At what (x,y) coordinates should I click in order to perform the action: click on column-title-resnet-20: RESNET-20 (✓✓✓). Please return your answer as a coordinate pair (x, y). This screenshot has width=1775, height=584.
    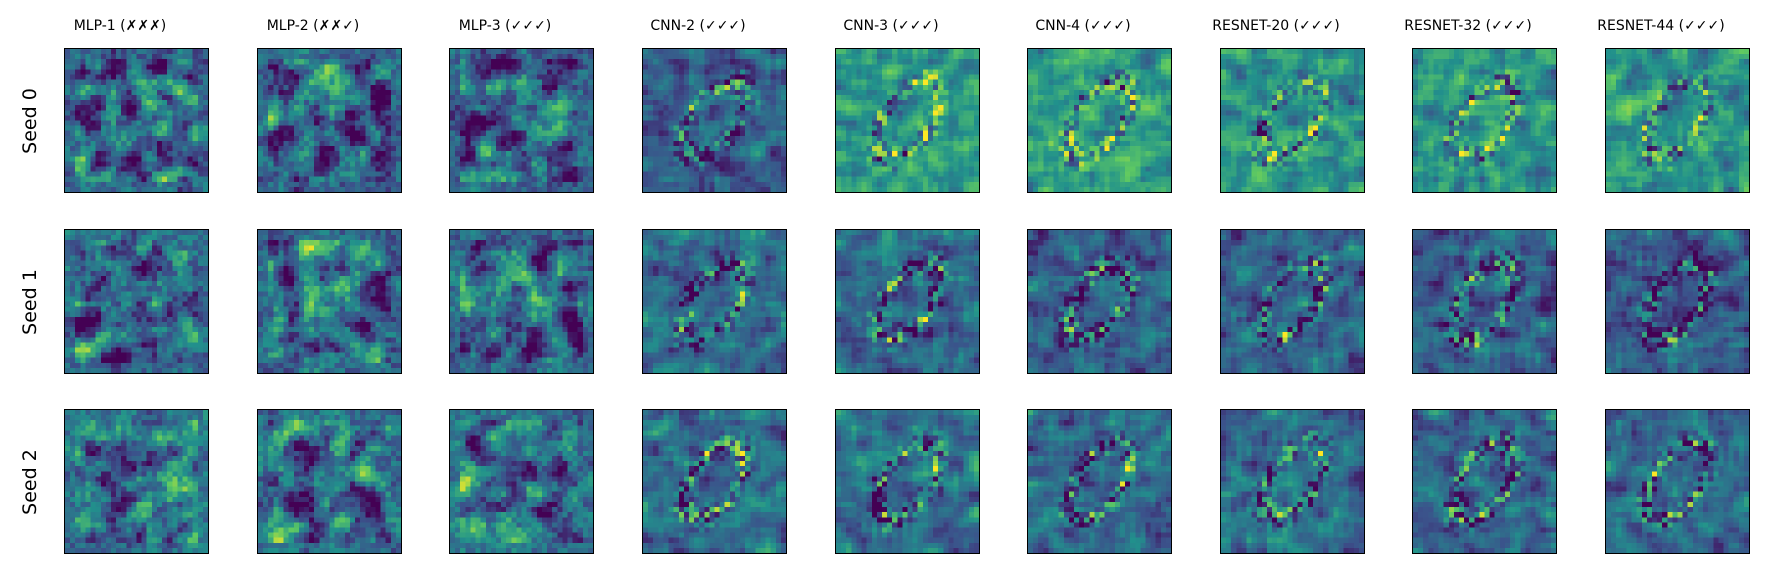
    Looking at the image, I should click on (1276, 26).